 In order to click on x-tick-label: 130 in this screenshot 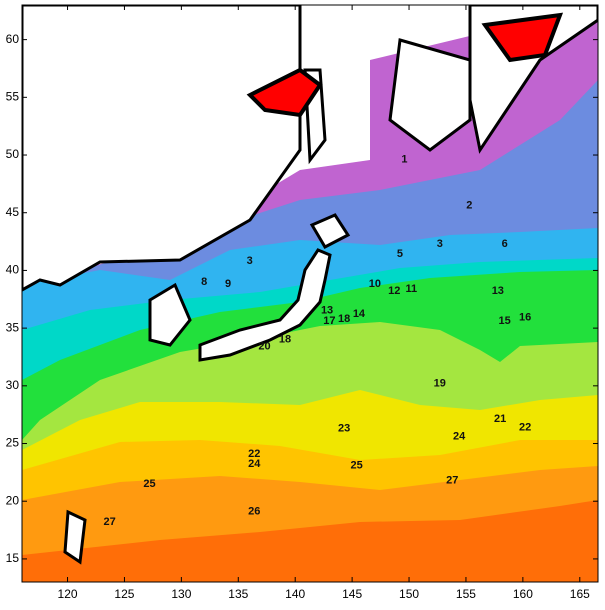, I will do `click(181, 594)`.